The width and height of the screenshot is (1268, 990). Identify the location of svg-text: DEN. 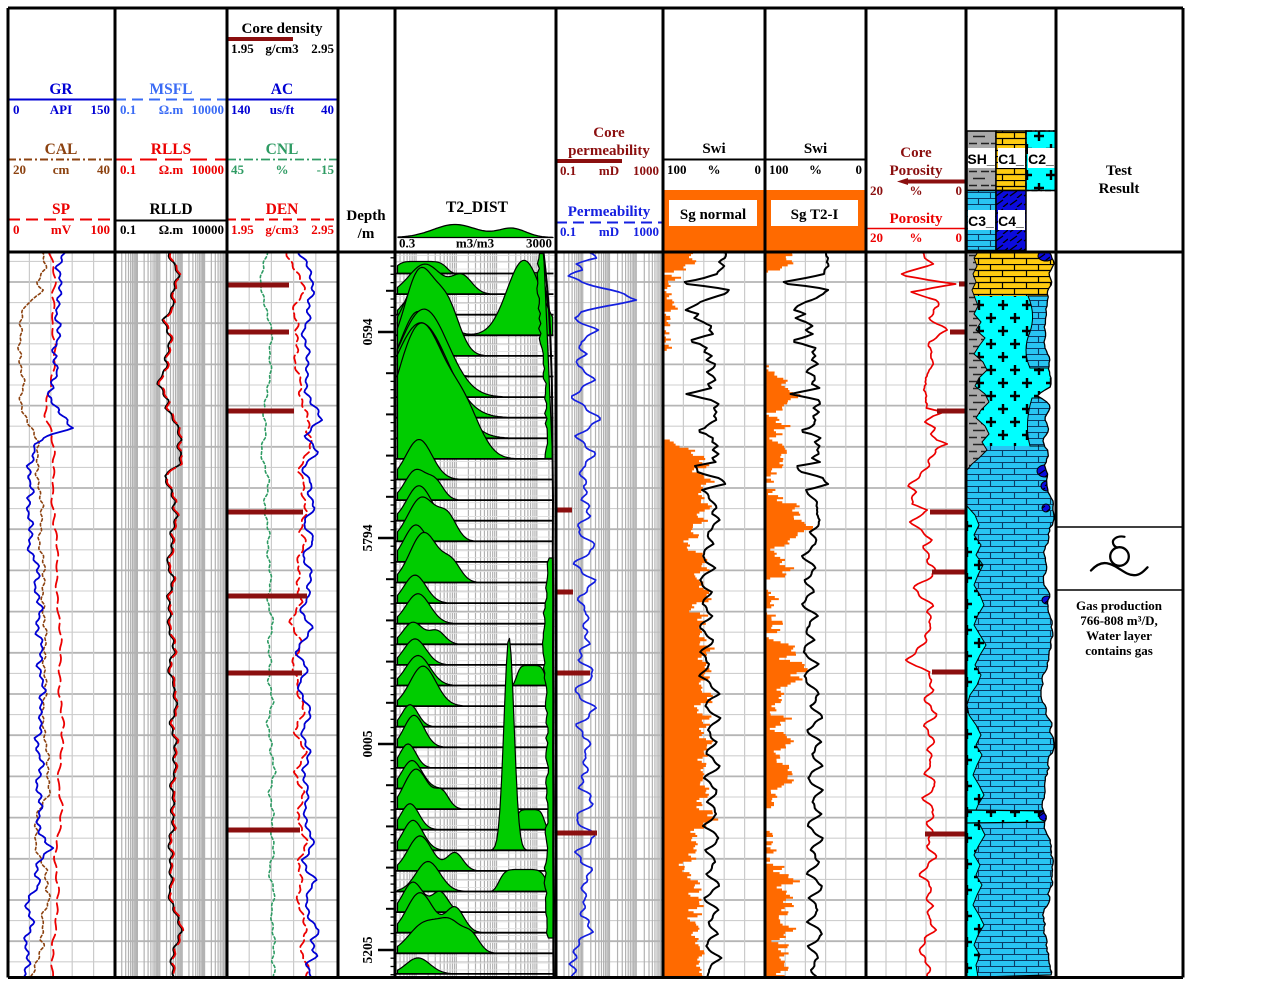
(282, 209).